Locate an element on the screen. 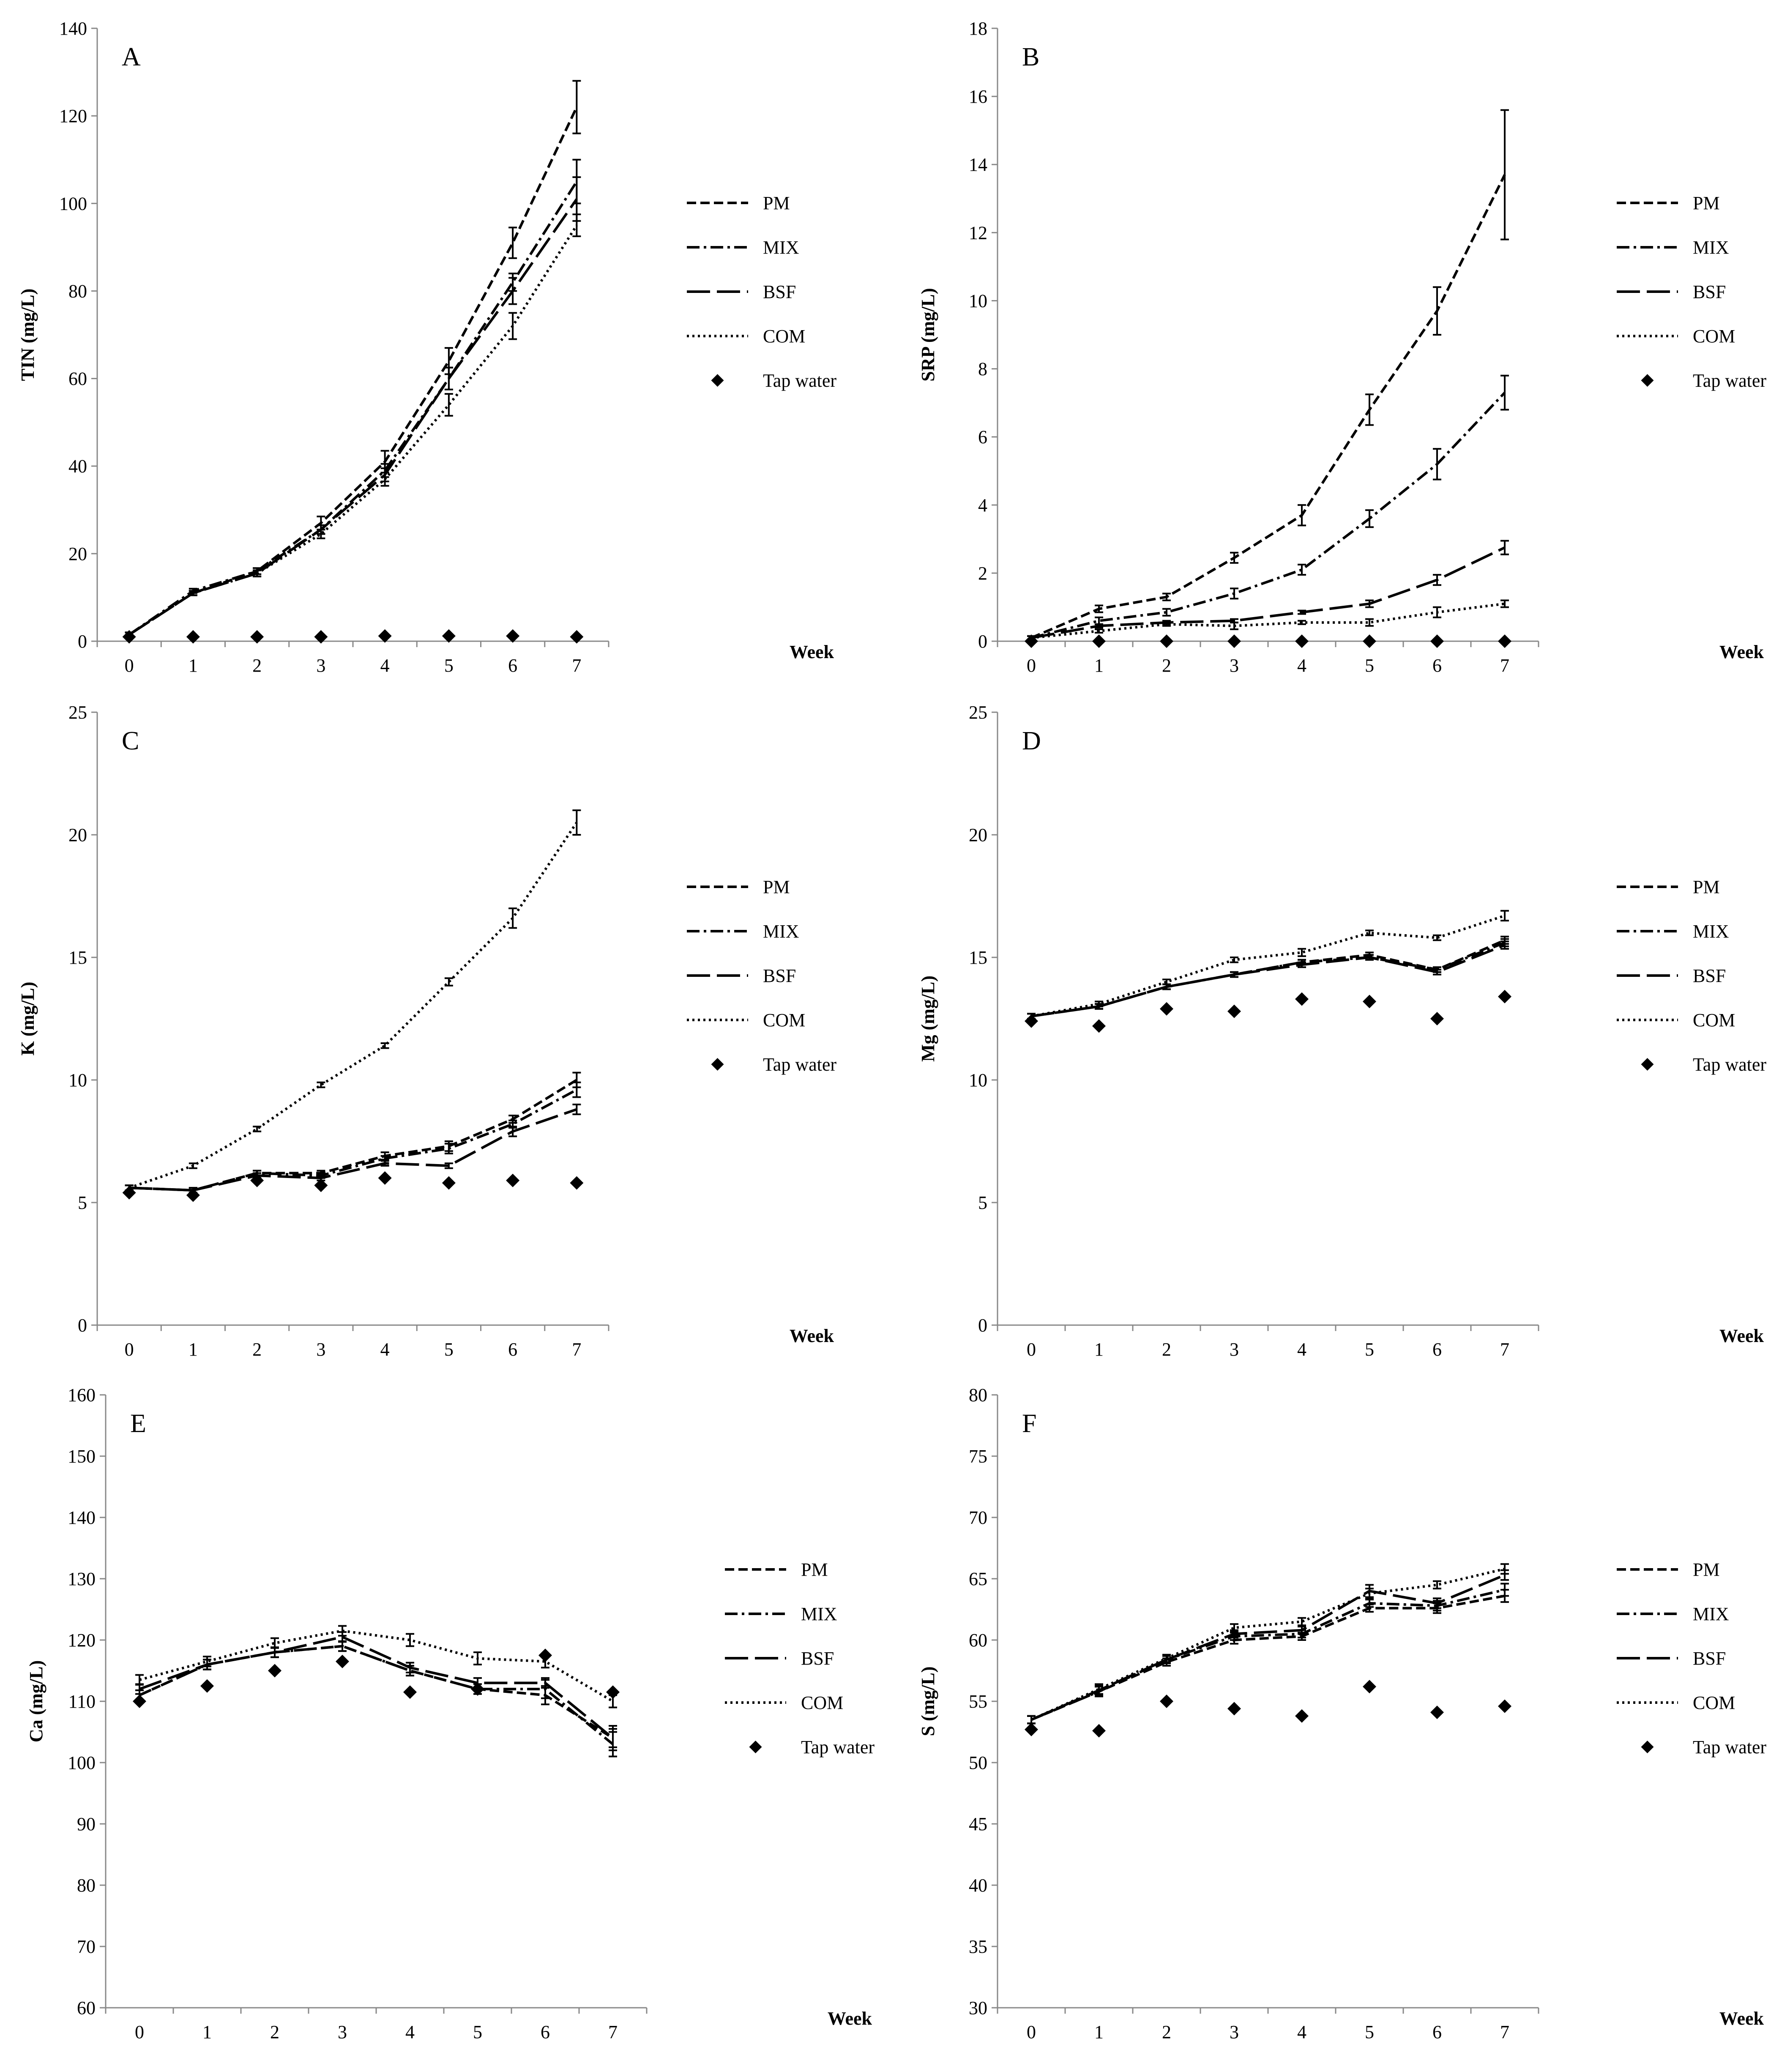 This screenshot has height=2072, width=1771. y-tick-label: 75 is located at coordinates (978, 1457).